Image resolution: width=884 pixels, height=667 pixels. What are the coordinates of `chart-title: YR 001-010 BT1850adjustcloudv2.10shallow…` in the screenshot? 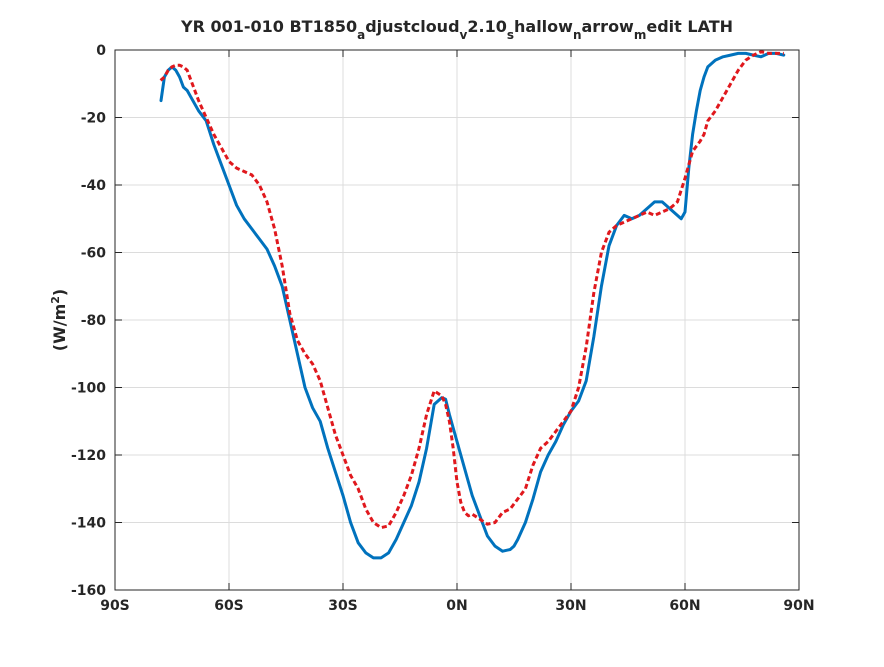 It's located at (456, 29).